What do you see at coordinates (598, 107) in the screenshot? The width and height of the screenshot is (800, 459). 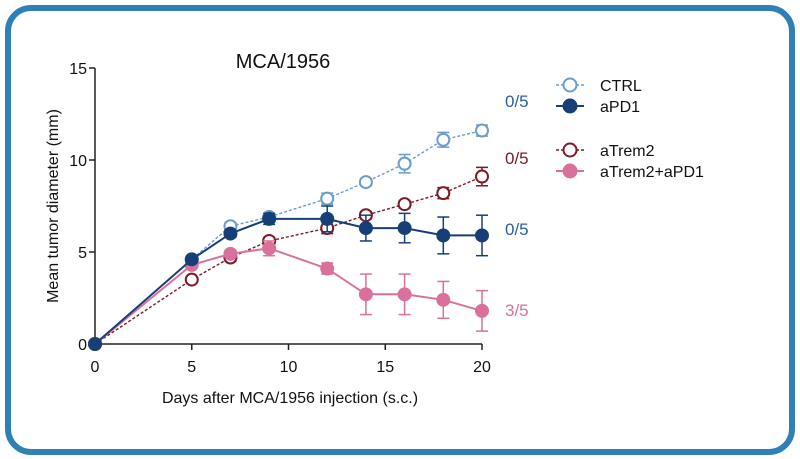 I see `legend-item: aPD1` at bounding box center [598, 107].